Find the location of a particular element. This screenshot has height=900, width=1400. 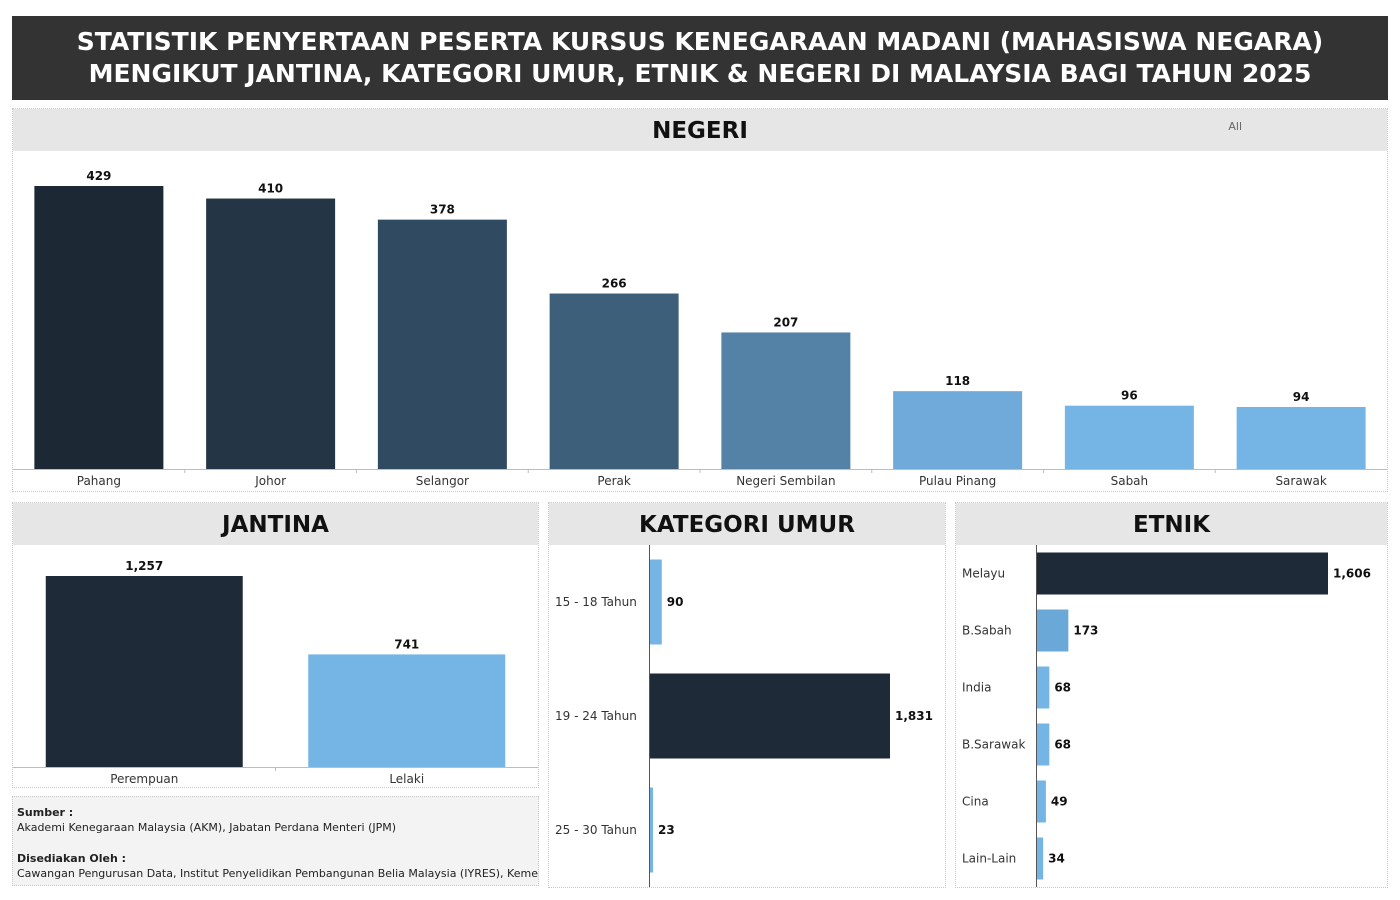

value-label-johor: 410 is located at coordinates (270, 189).